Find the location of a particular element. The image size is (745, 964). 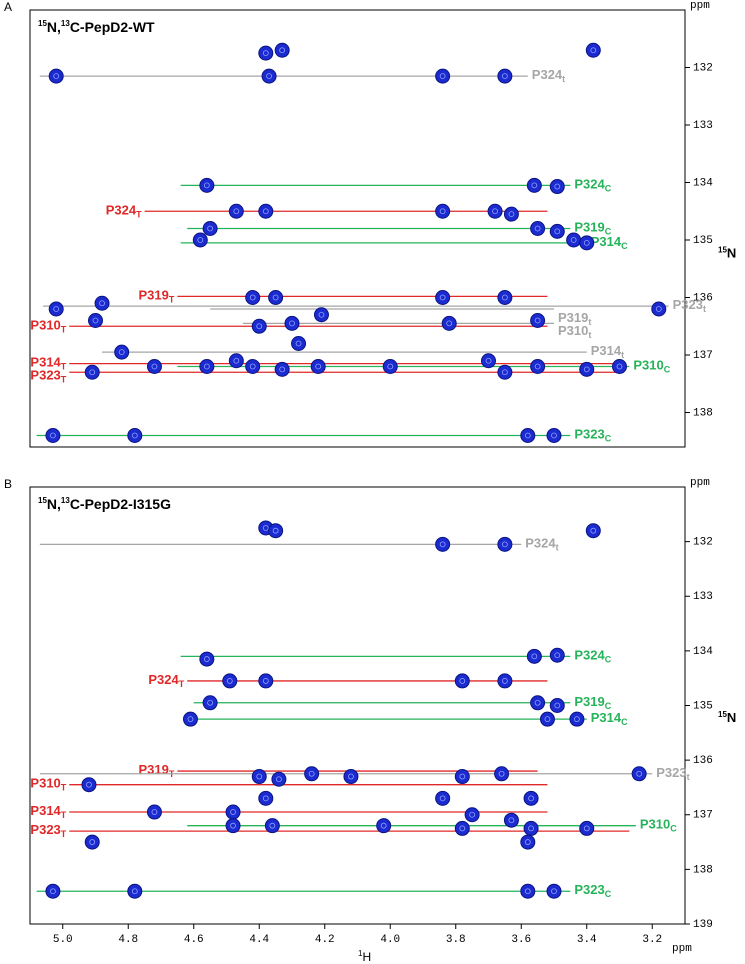

y-tick-label: 136 is located at coordinates (703, 298).